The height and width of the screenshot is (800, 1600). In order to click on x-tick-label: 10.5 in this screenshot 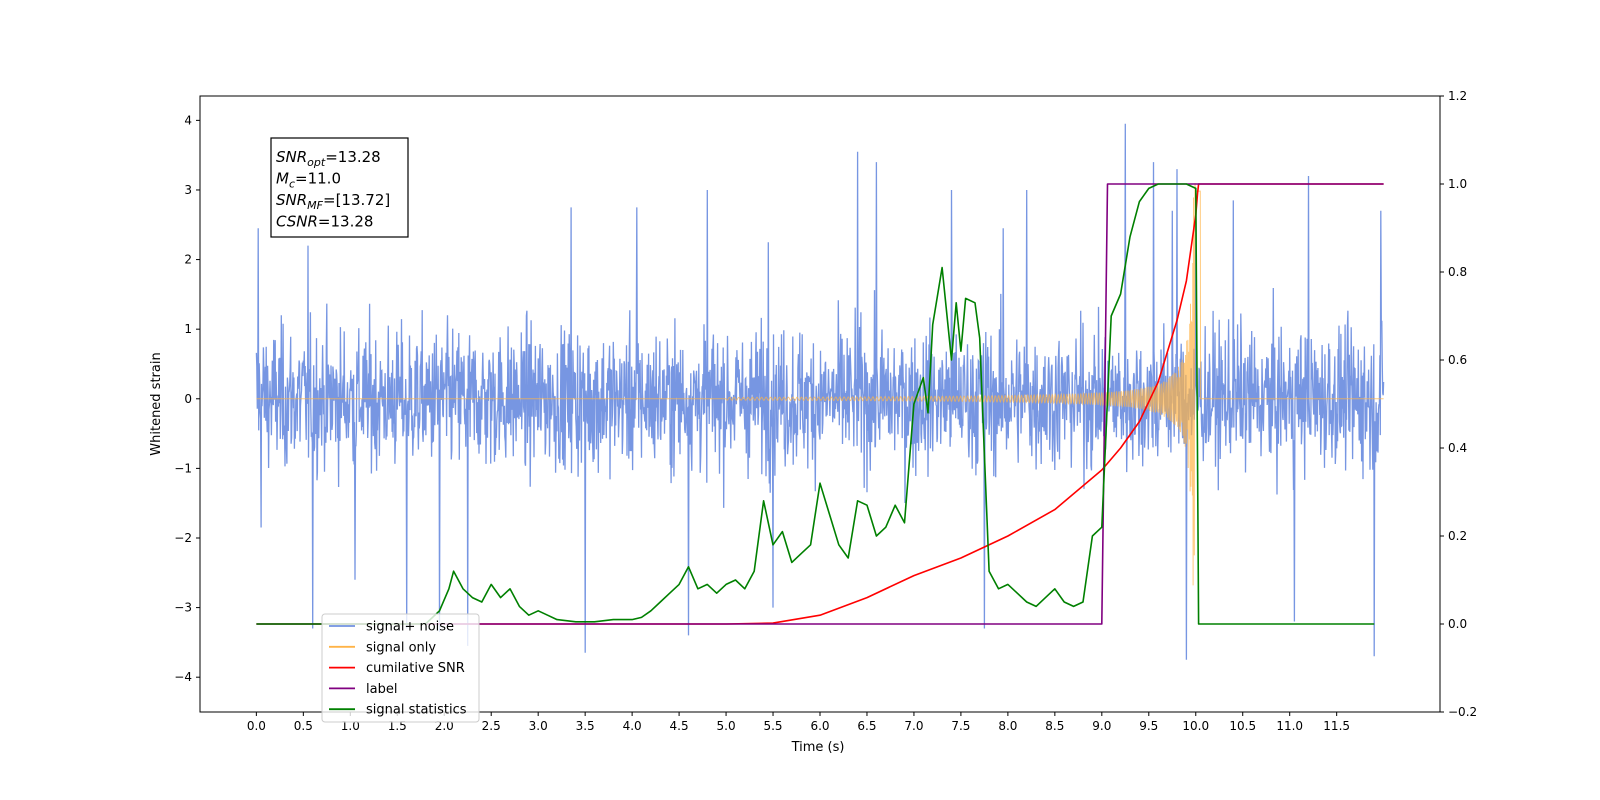, I will do `click(1242, 726)`.